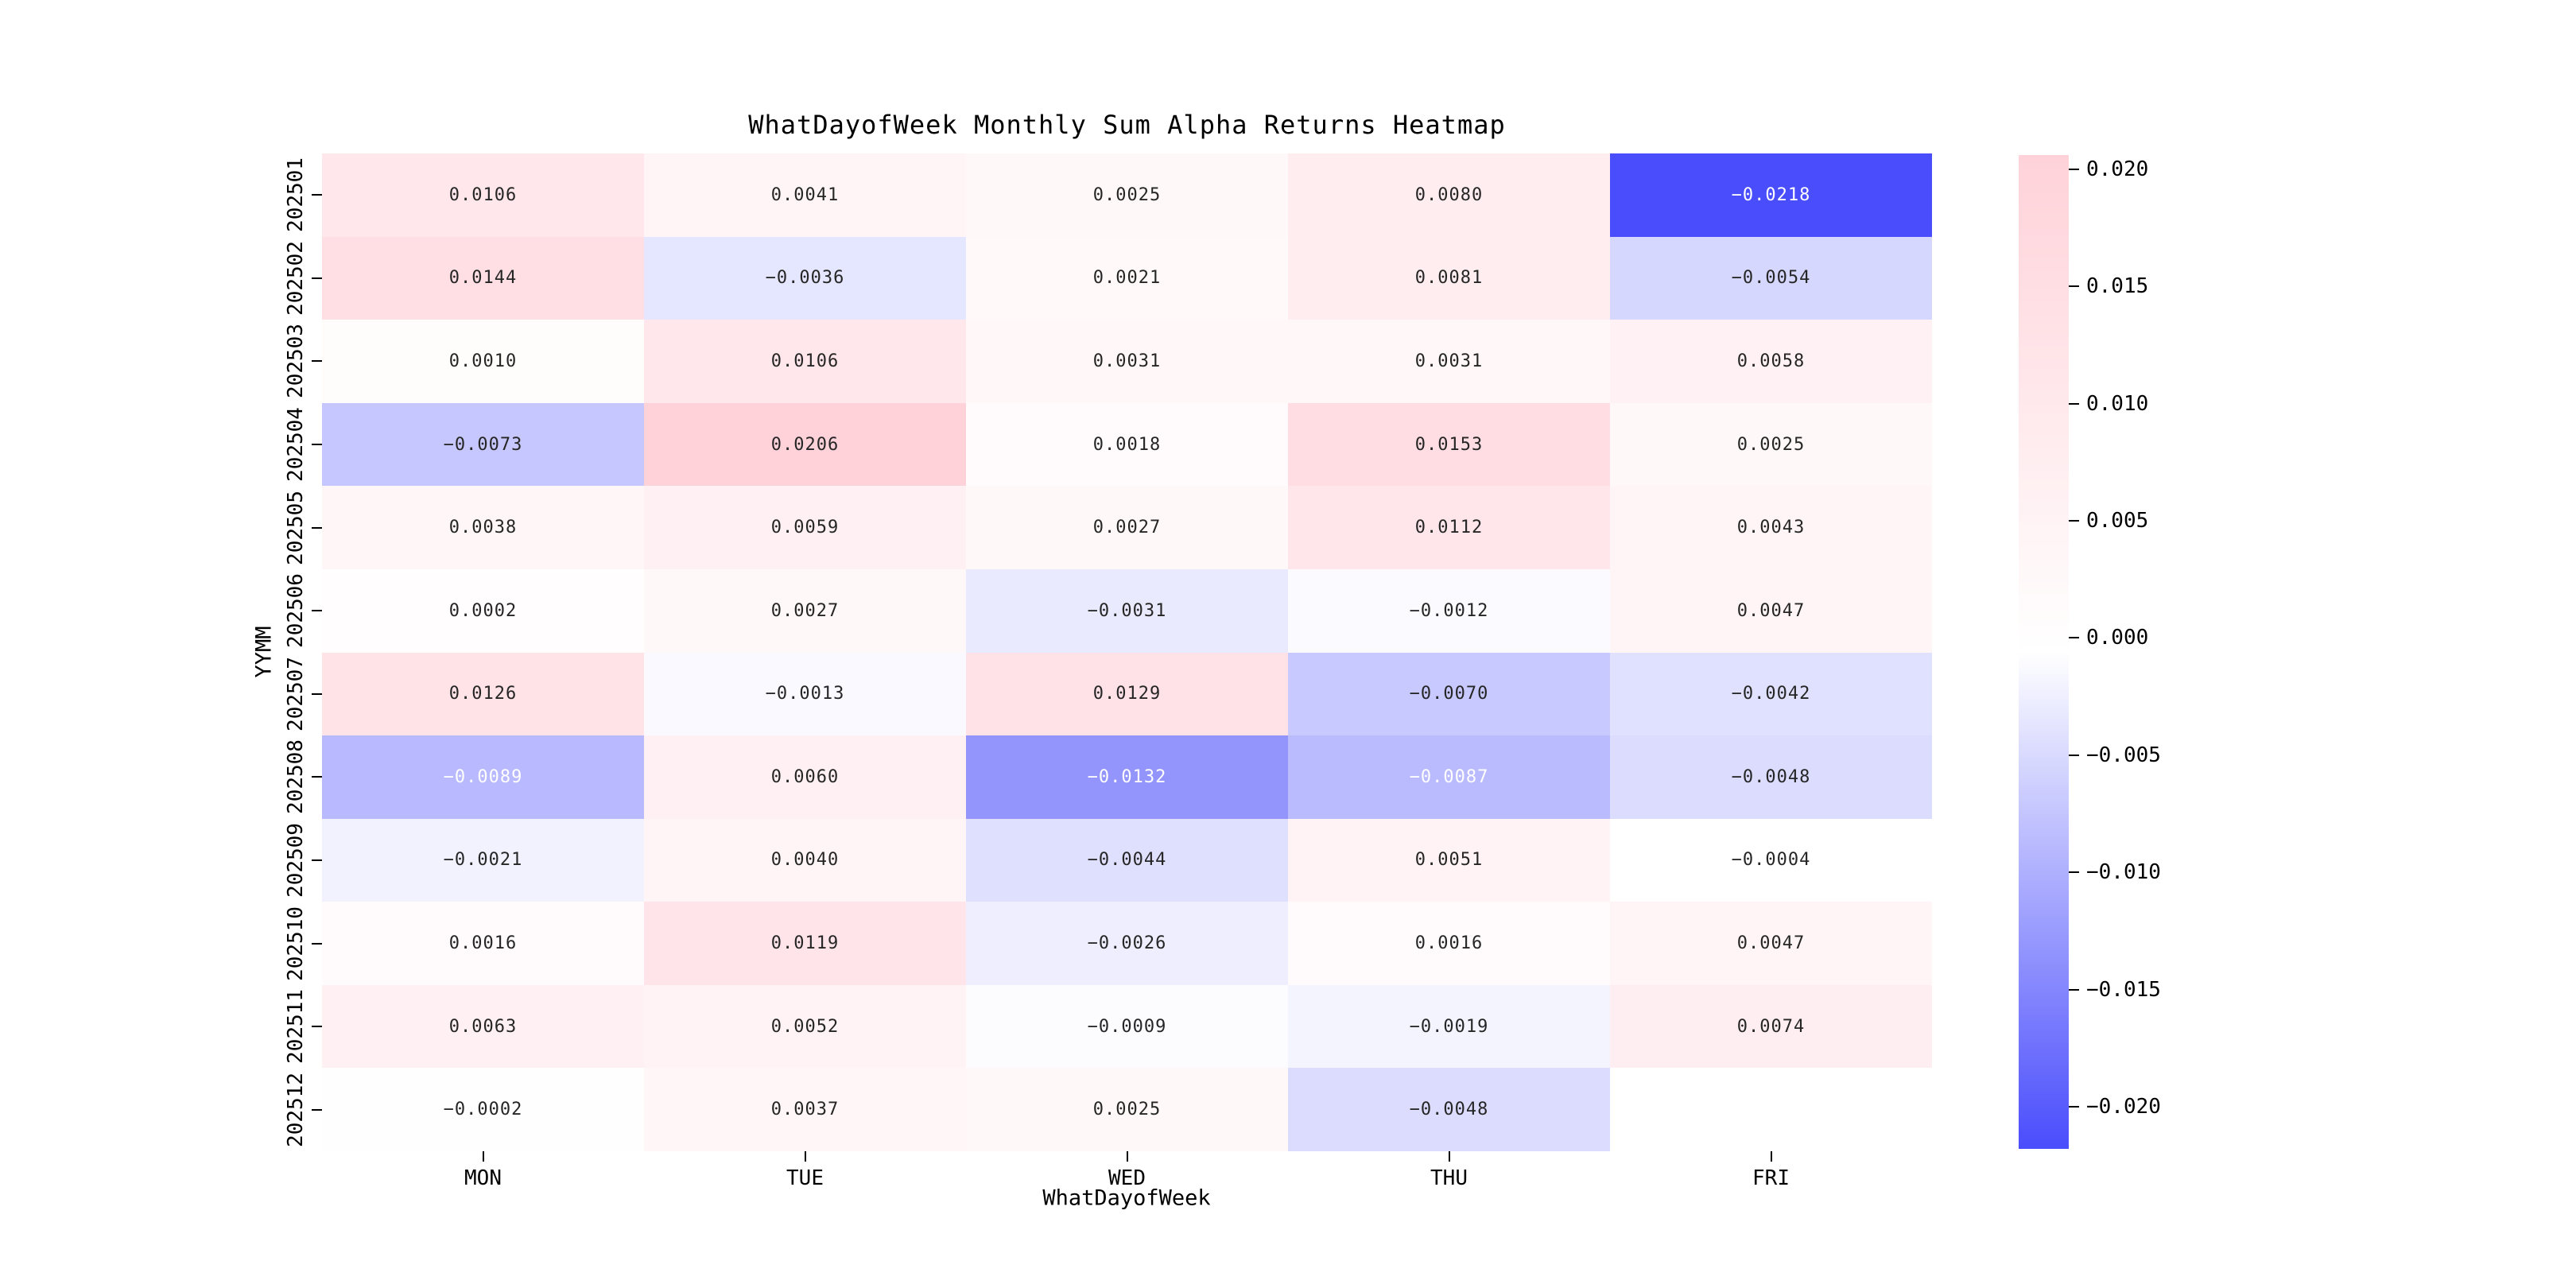 The width and height of the screenshot is (2576, 1288). Describe the element at coordinates (483, 1109) in the screenshot. I see `heatmap-cell: −0.0002` at that location.